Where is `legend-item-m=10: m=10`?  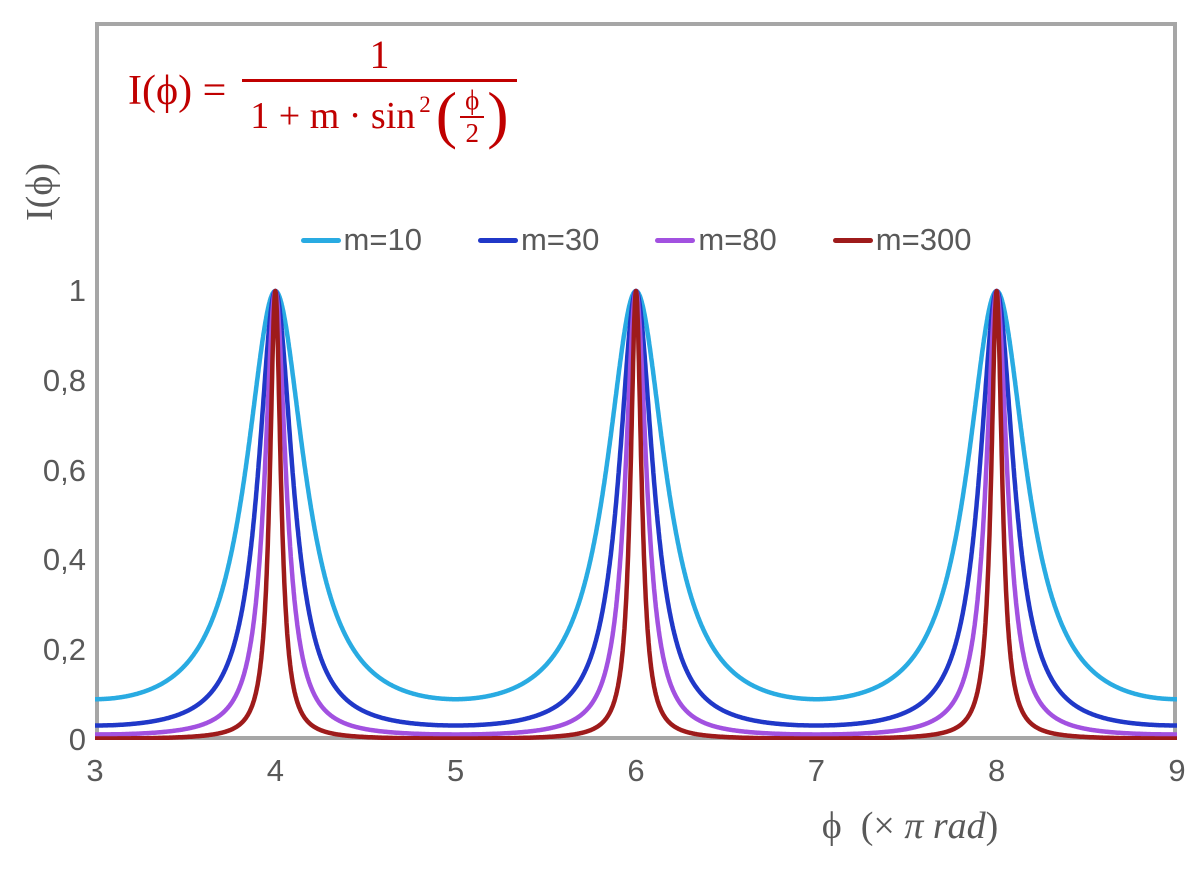 legend-item-m=10: m=10 is located at coordinates (361, 240).